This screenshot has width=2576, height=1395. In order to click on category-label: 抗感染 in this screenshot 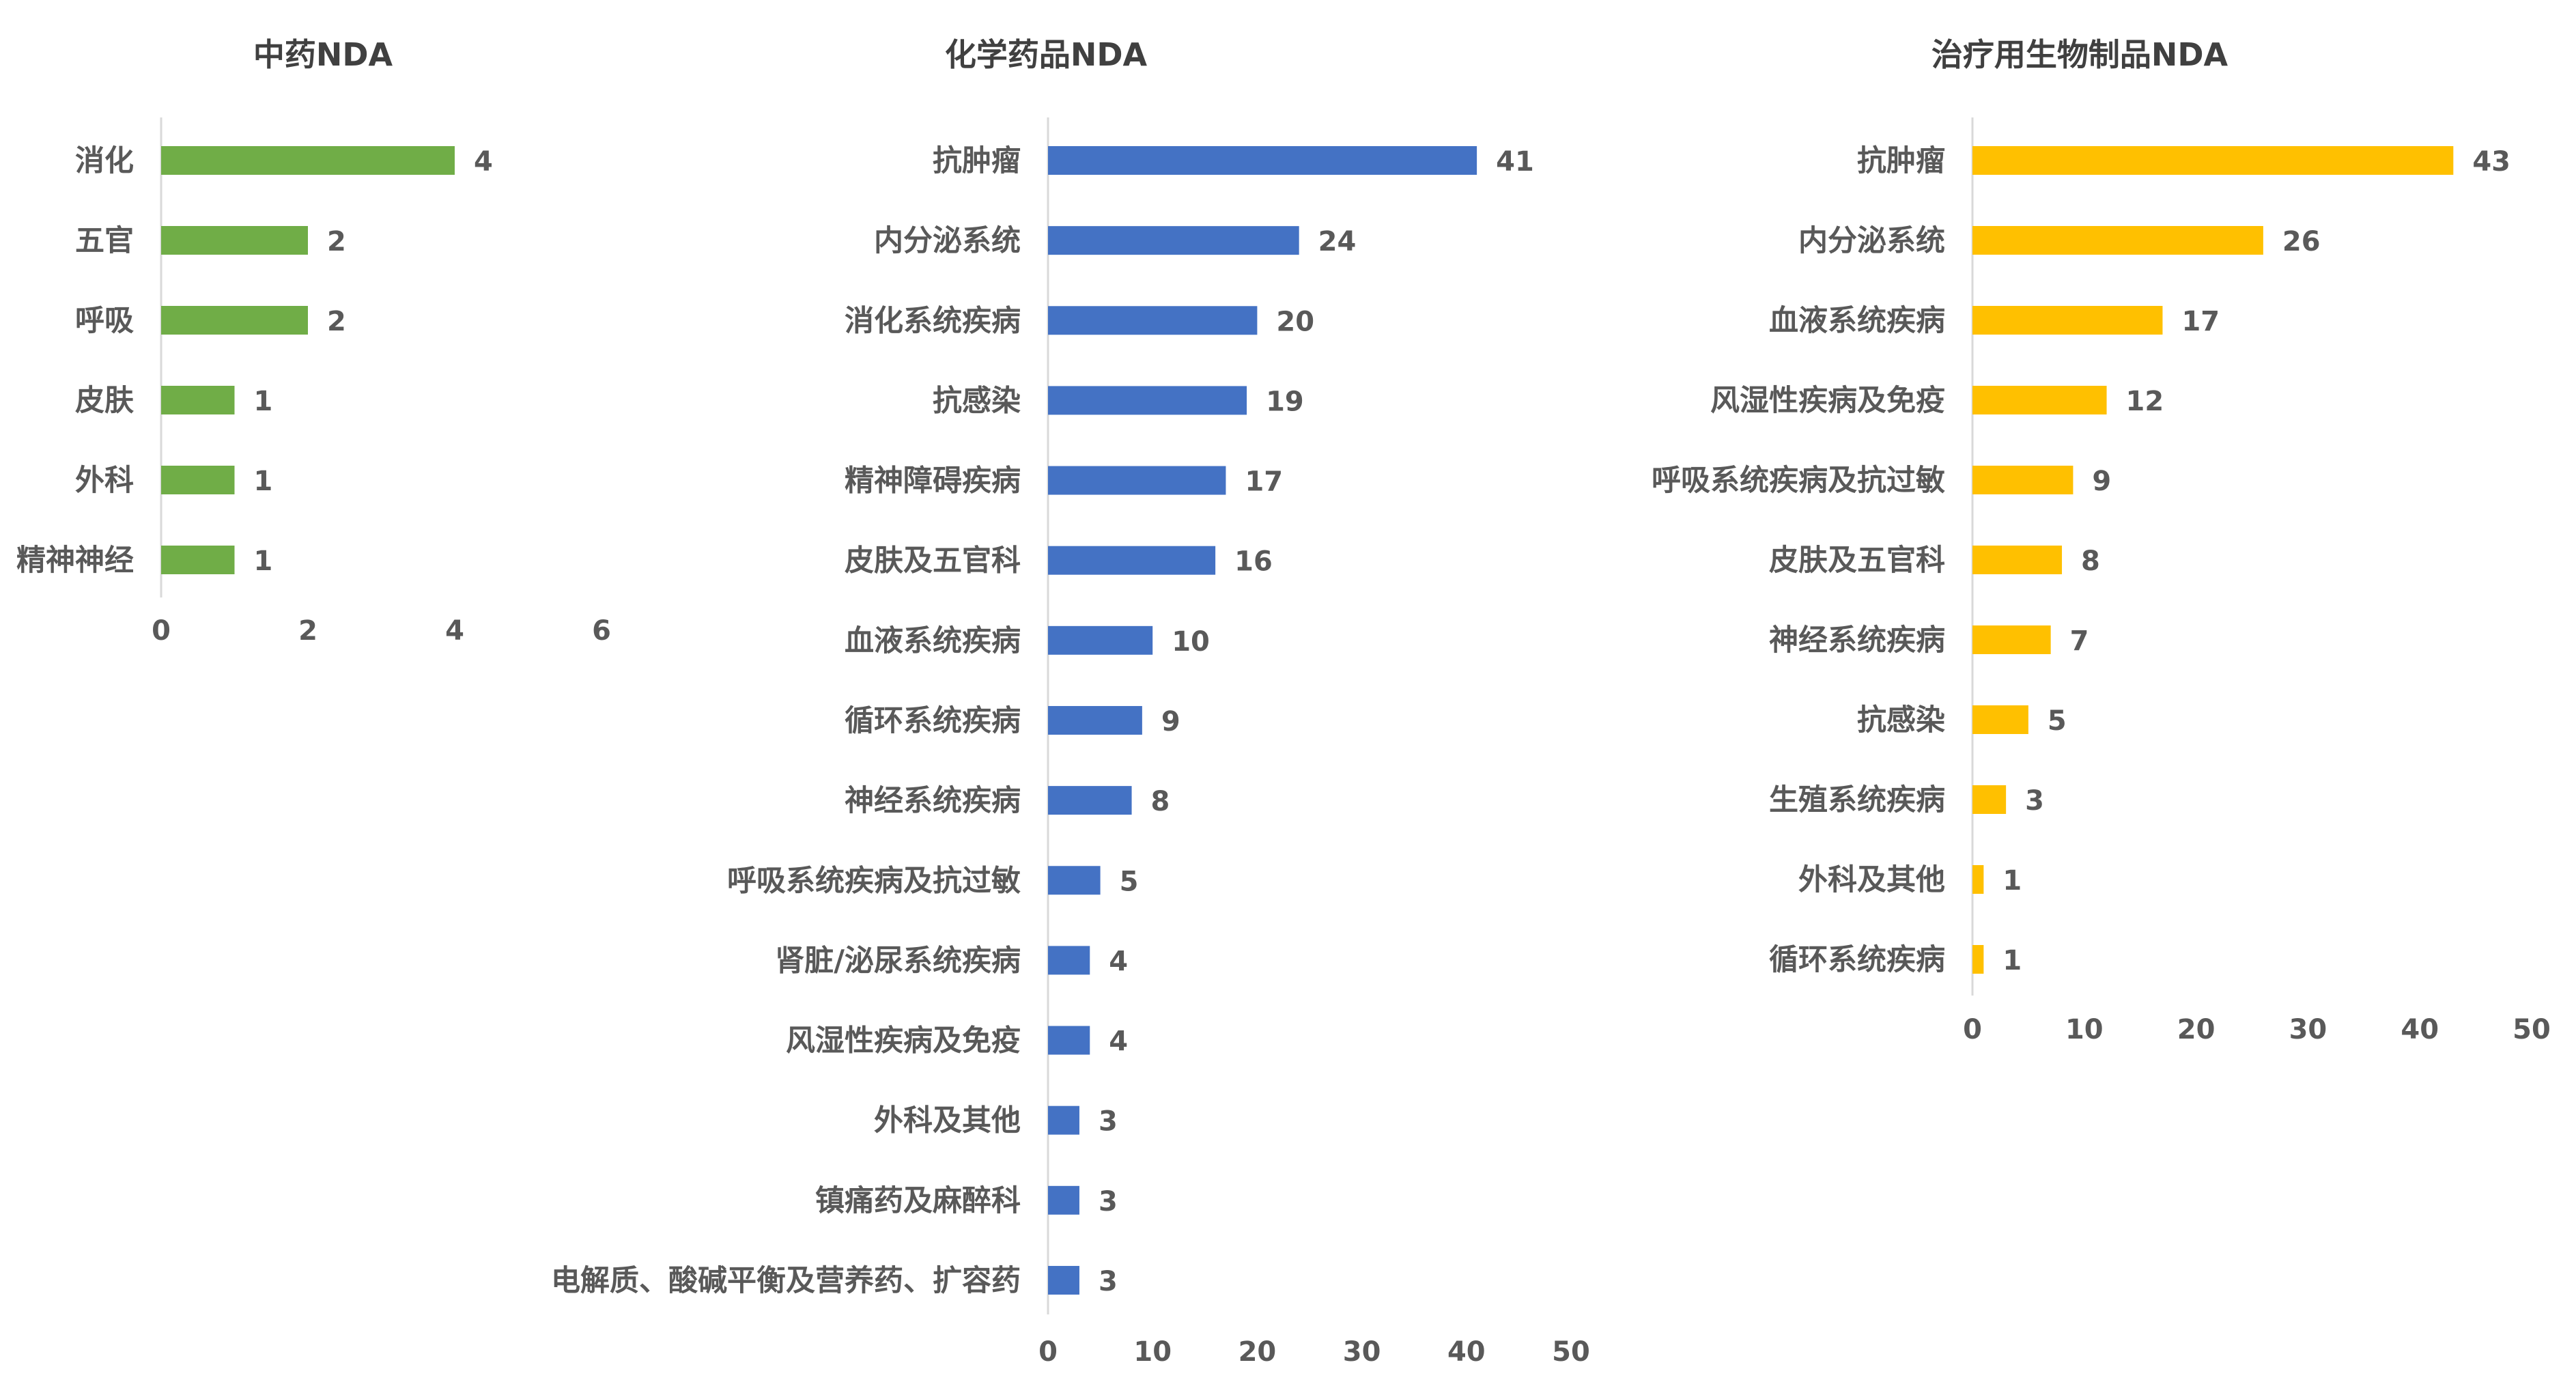, I will do `click(1901, 720)`.